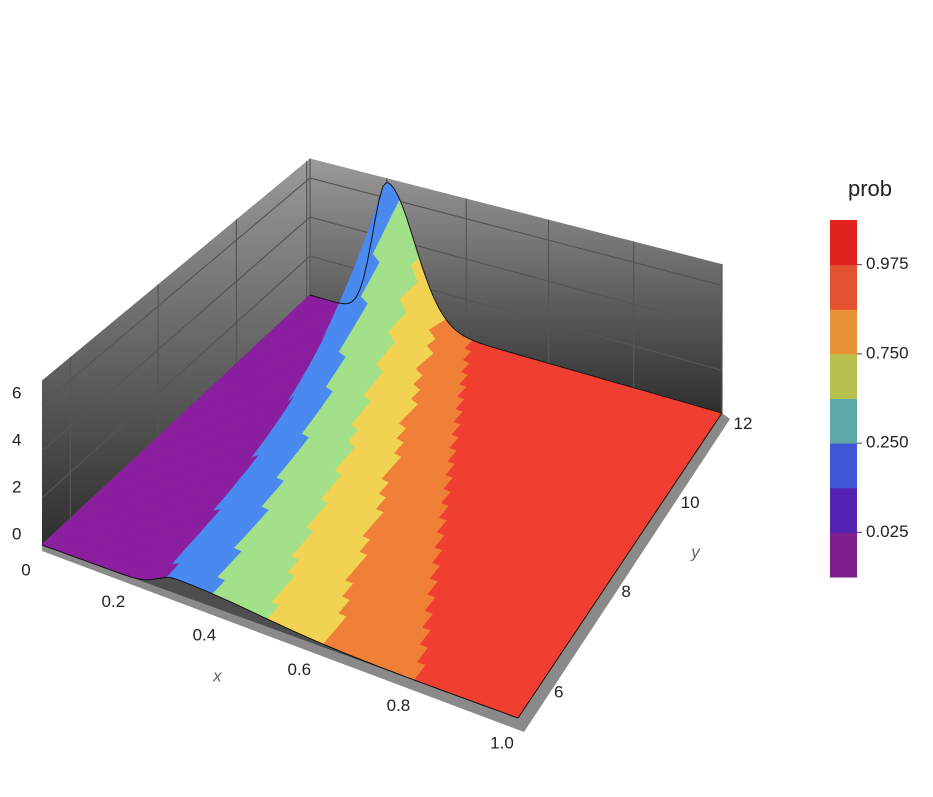  I want to click on back-wall, so click(516, 285).